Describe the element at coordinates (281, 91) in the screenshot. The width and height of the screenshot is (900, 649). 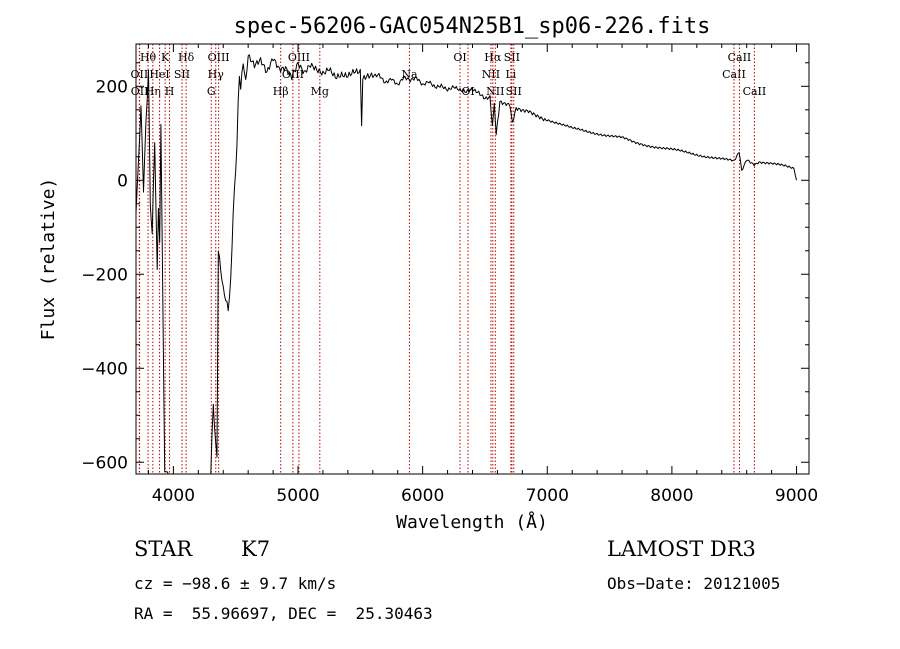
I see `spectral-line-label: Hβ` at that location.